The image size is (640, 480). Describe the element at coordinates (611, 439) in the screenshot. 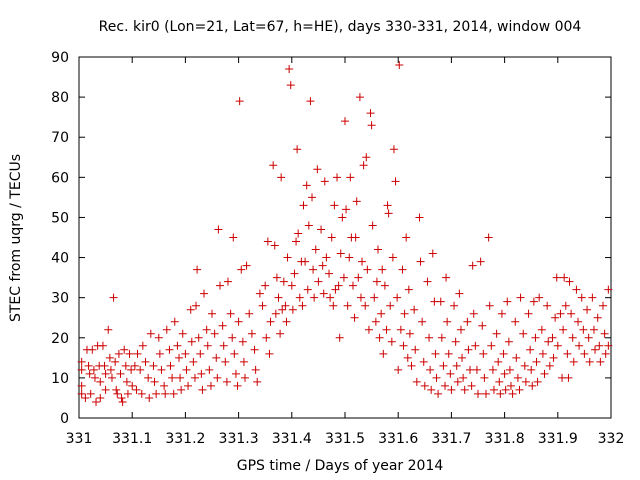

I see `x-tick-label: 332` at that location.